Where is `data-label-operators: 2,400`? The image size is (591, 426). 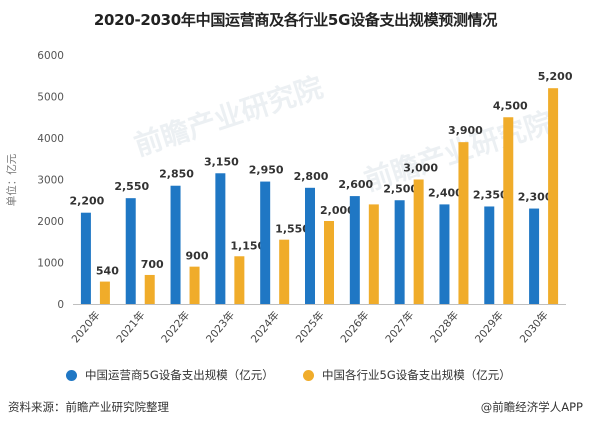
data-label-operators: 2,400 is located at coordinates (445, 192).